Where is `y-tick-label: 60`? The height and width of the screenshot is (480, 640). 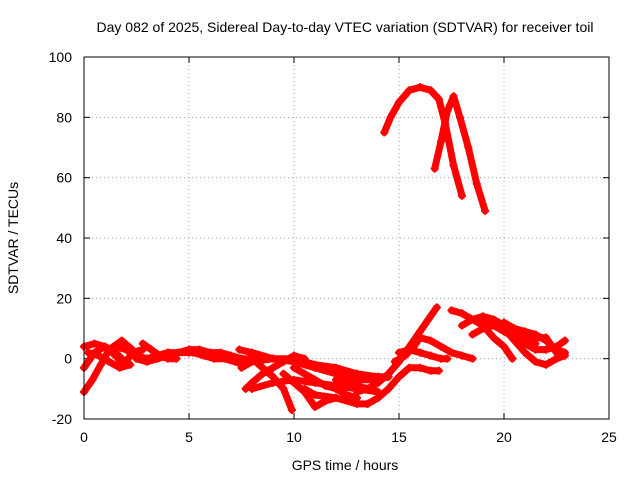
y-tick-label: 60 is located at coordinates (64, 178).